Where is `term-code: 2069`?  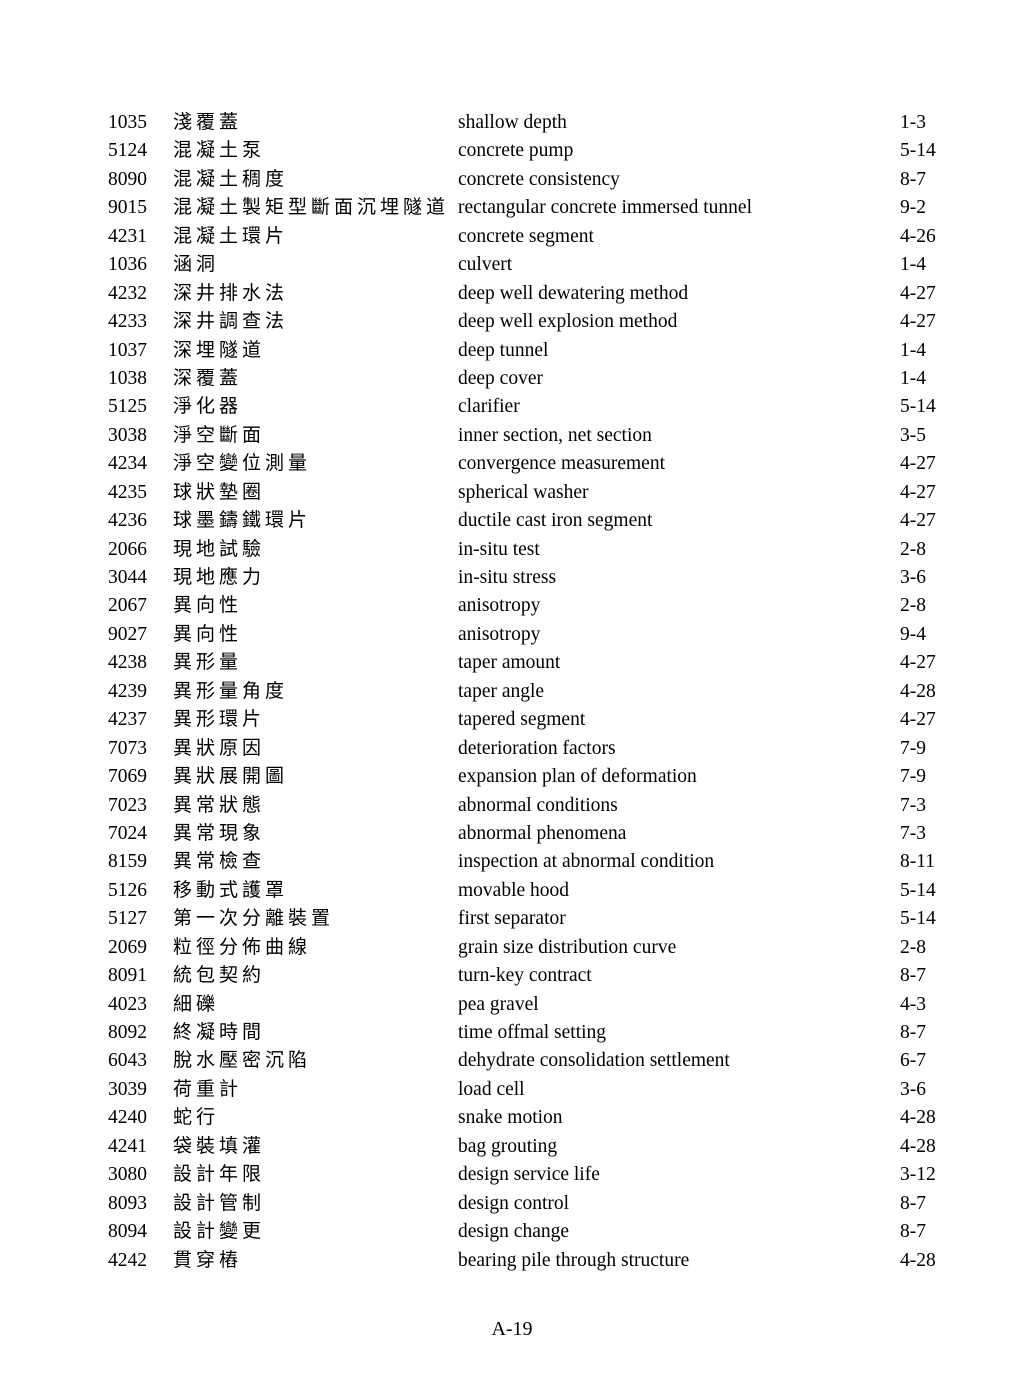 term-code: 2069 is located at coordinates (127, 947).